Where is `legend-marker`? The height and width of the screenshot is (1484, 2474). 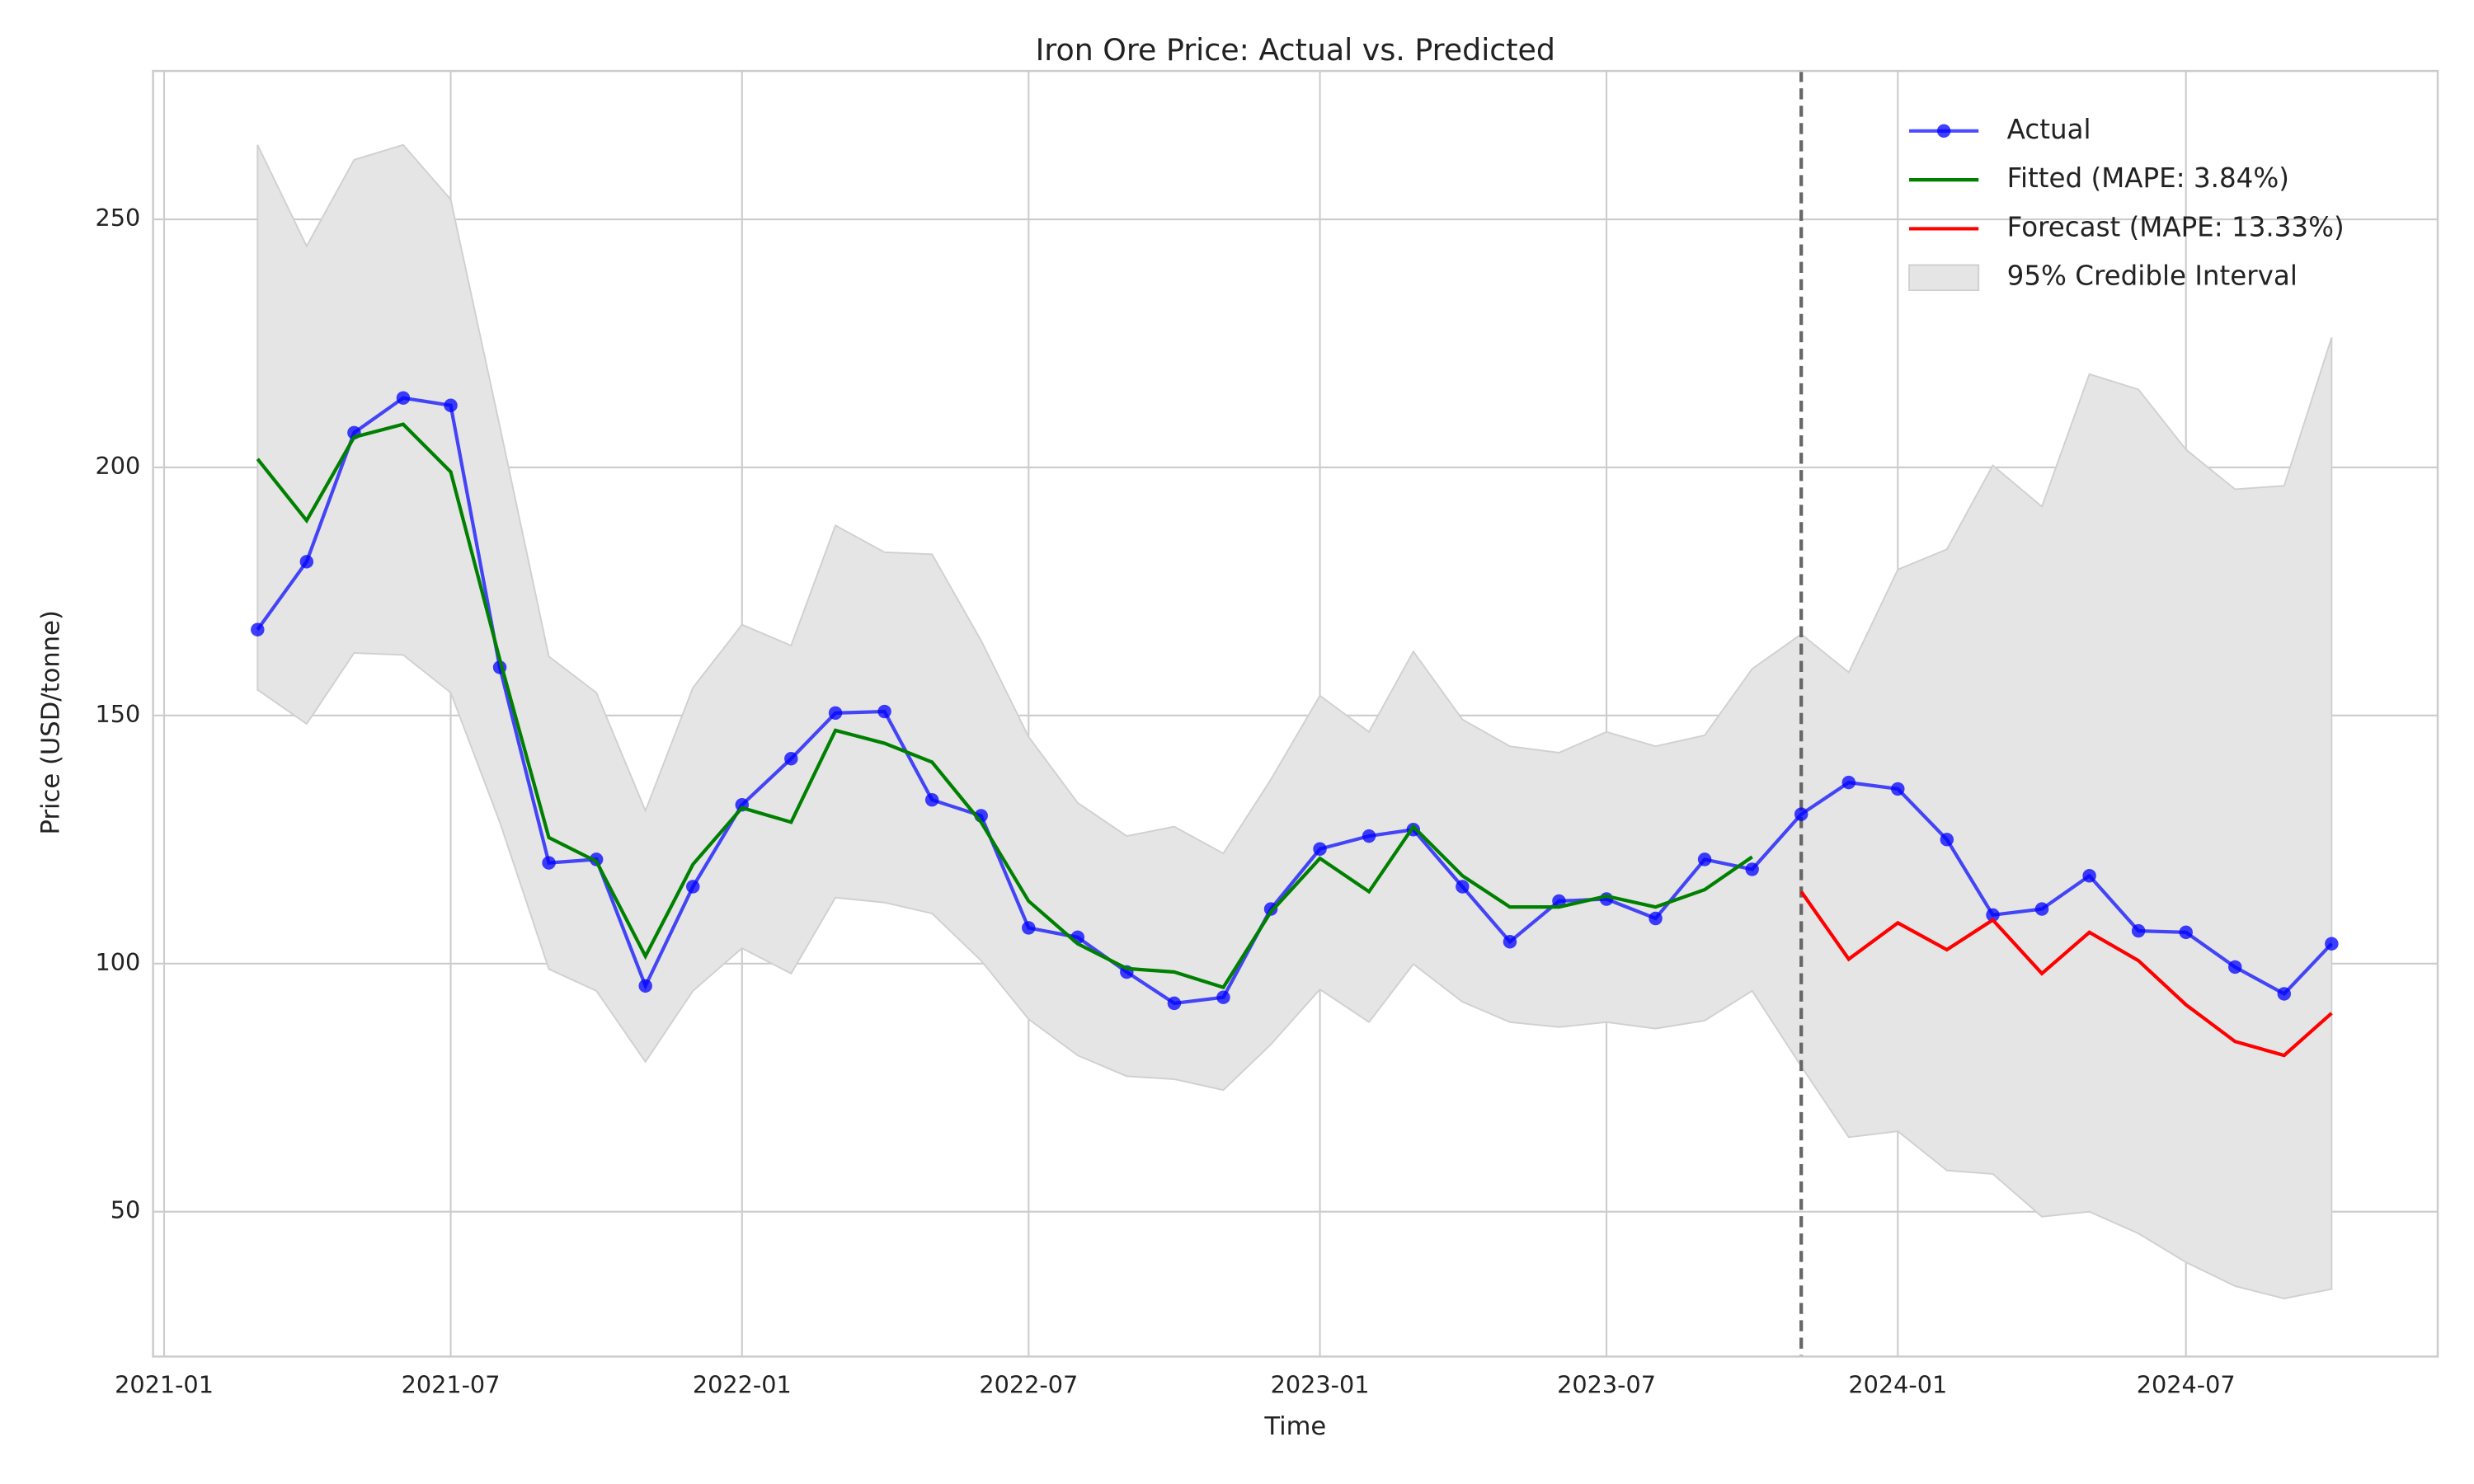
legend-marker is located at coordinates (1943, 131).